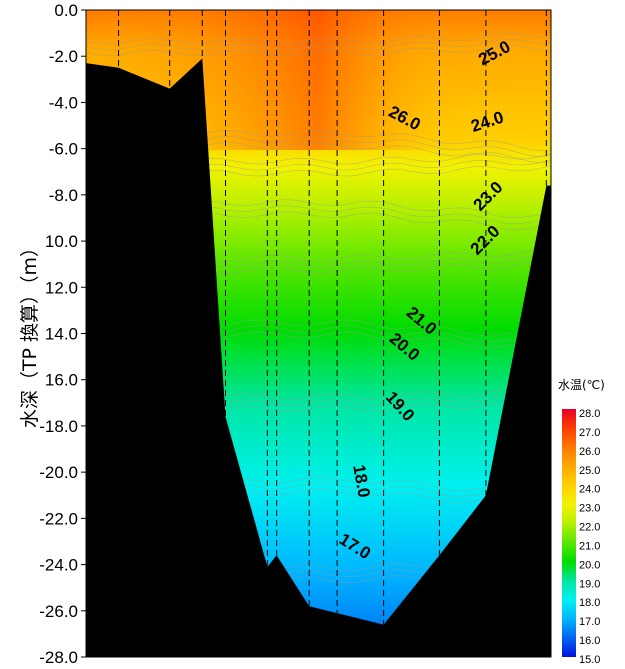  Describe the element at coordinates (58, 472) in the screenshot. I see `y-tick-label: -20.0` at that location.